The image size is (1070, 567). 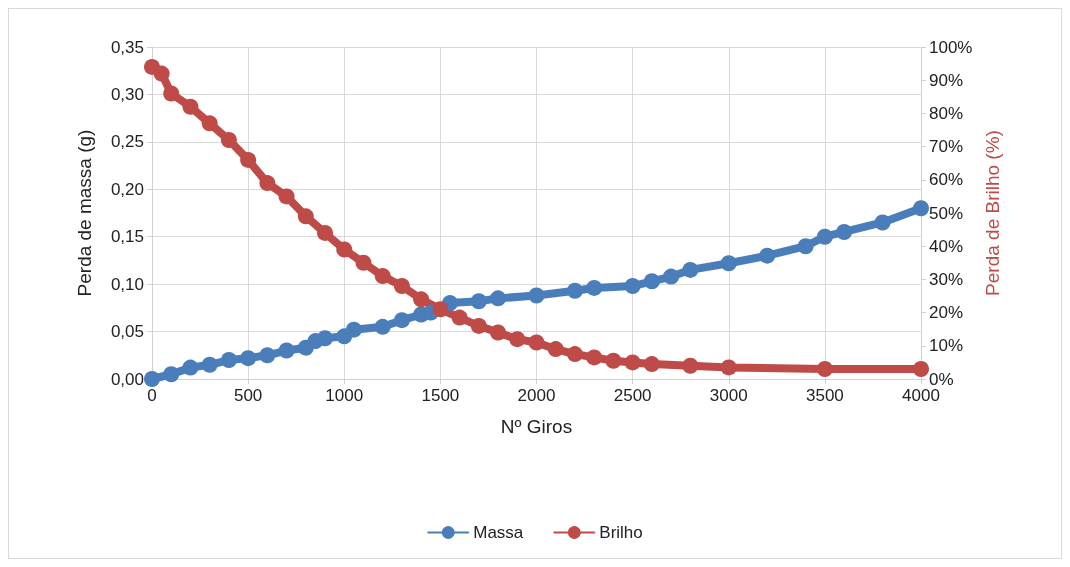 What do you see at coordinates (127, 94) in the screenshot?
I see `y-tick-label: 0,30` at bounding box center [127, 94].